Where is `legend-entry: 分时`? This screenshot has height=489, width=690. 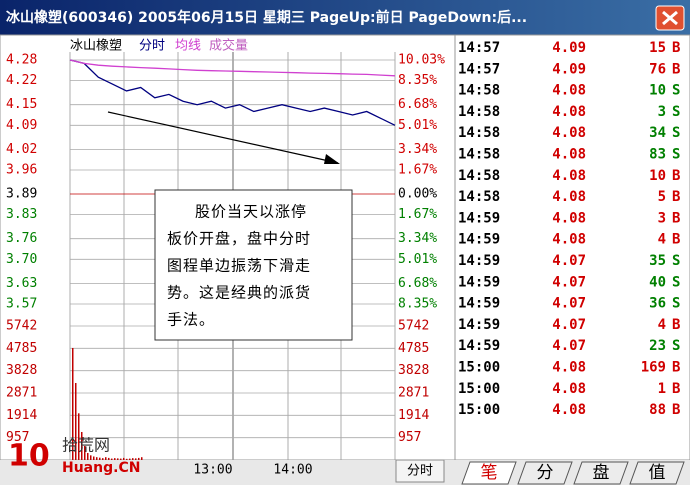
legend-entry: 分时 is located at coordinates (152, 46).